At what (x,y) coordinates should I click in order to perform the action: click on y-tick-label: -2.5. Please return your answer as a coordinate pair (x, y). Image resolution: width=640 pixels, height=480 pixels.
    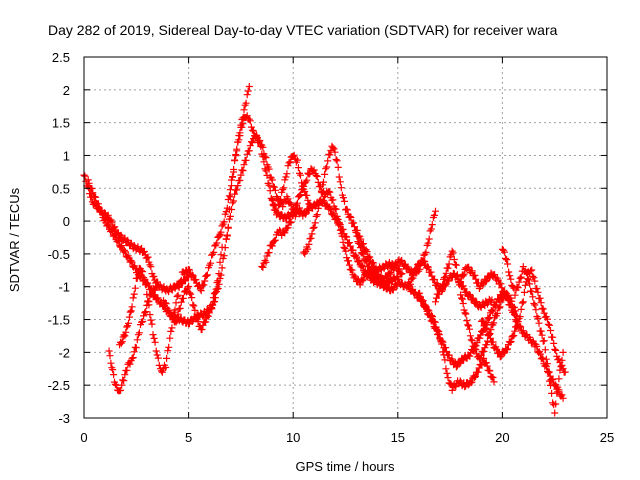
    Looking at the image, I should click on (59, 385).